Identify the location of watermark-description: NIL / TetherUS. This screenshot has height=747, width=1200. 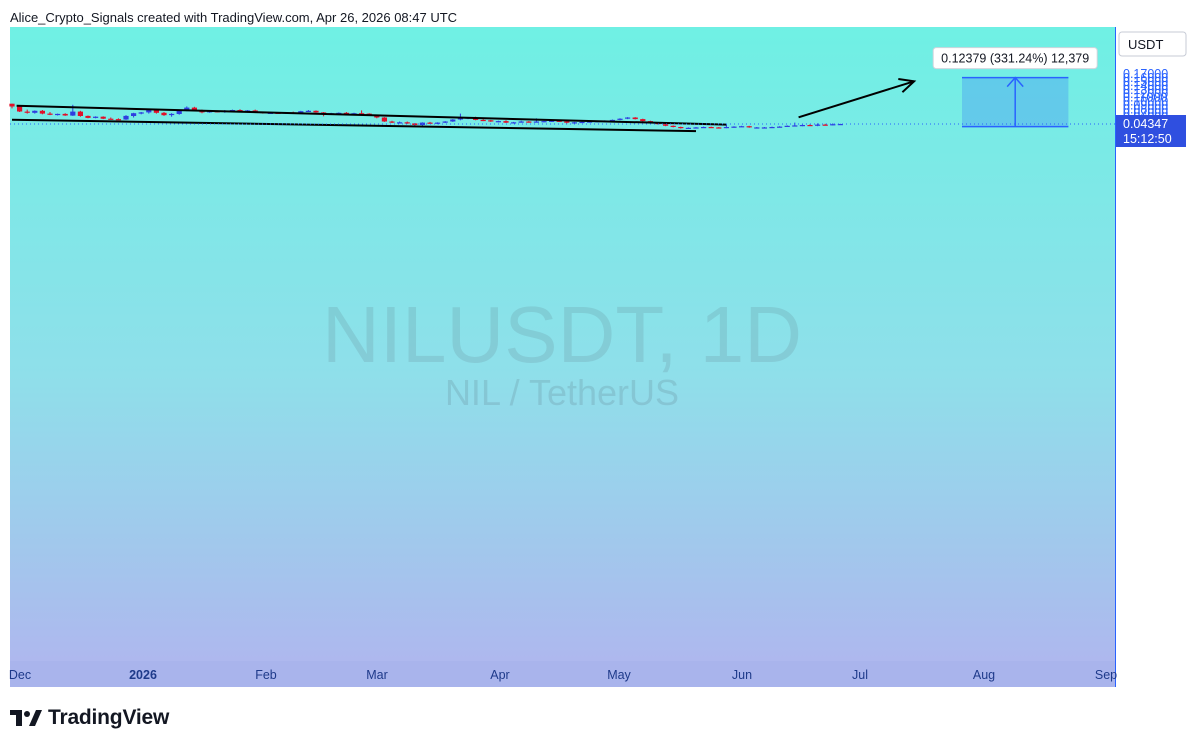
(562, 392).